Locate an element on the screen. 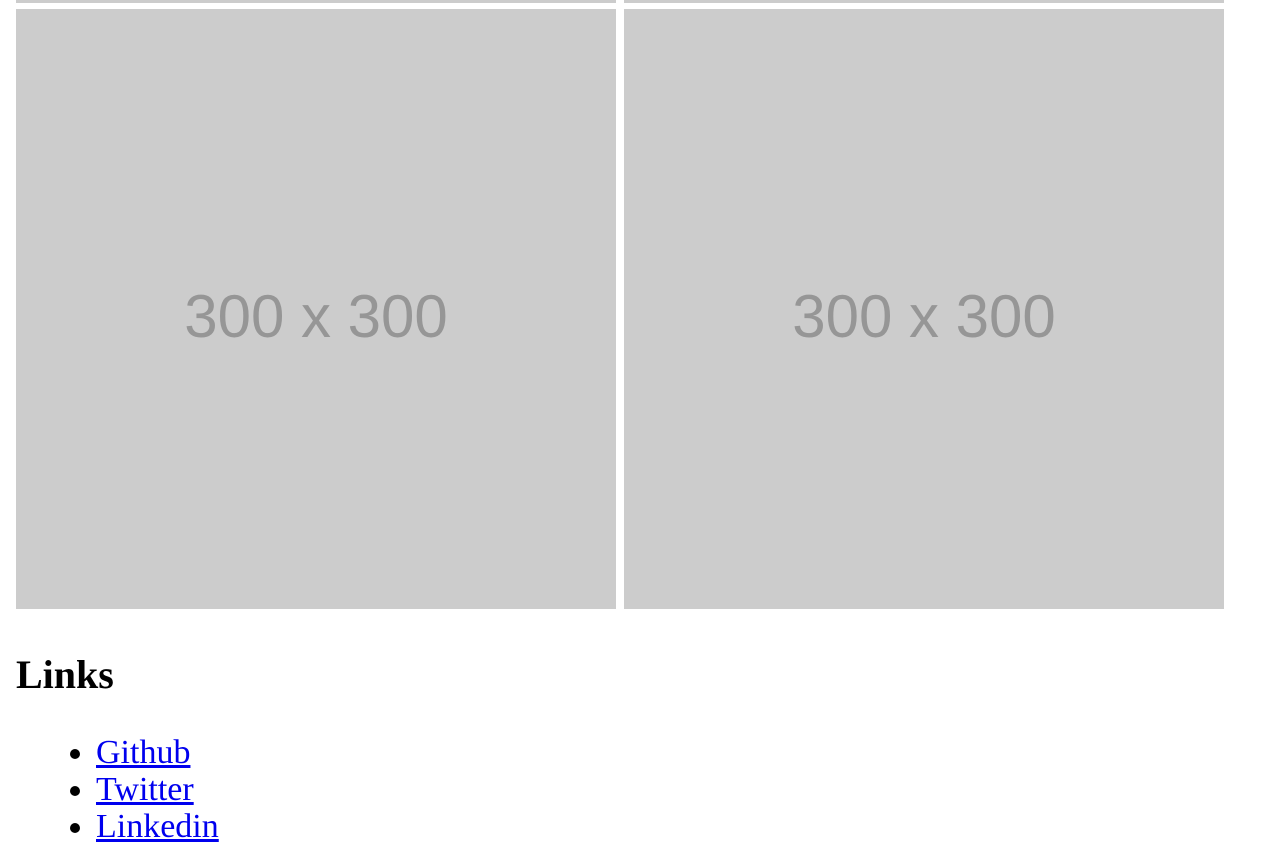 This screenshot has width=1262, height=856. linkedin-link: Linkedin is located at coordinates (157, 826).